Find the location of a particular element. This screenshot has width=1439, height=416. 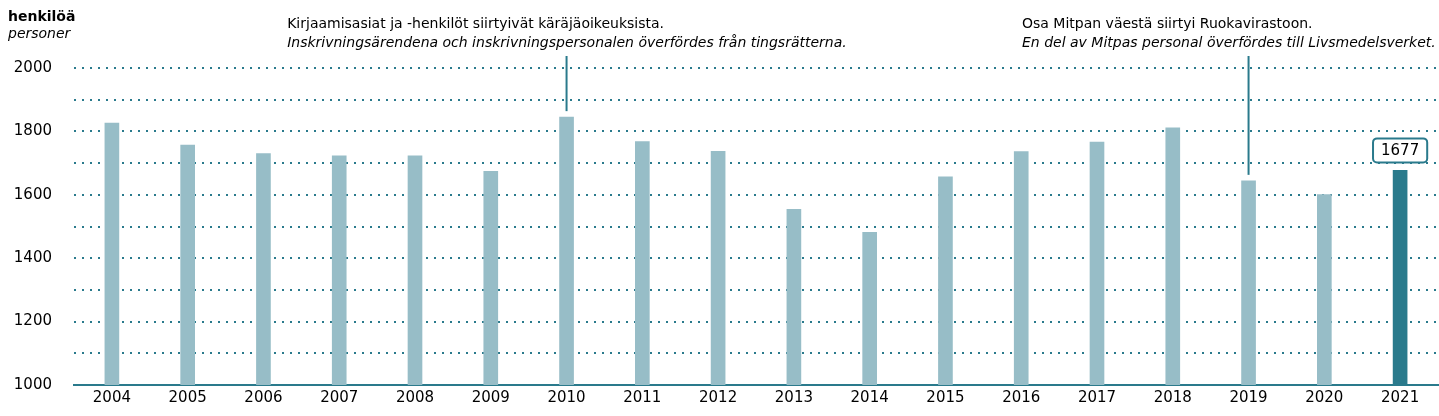

x-tick-label: 2017 is located at coordinates (1097, 396).